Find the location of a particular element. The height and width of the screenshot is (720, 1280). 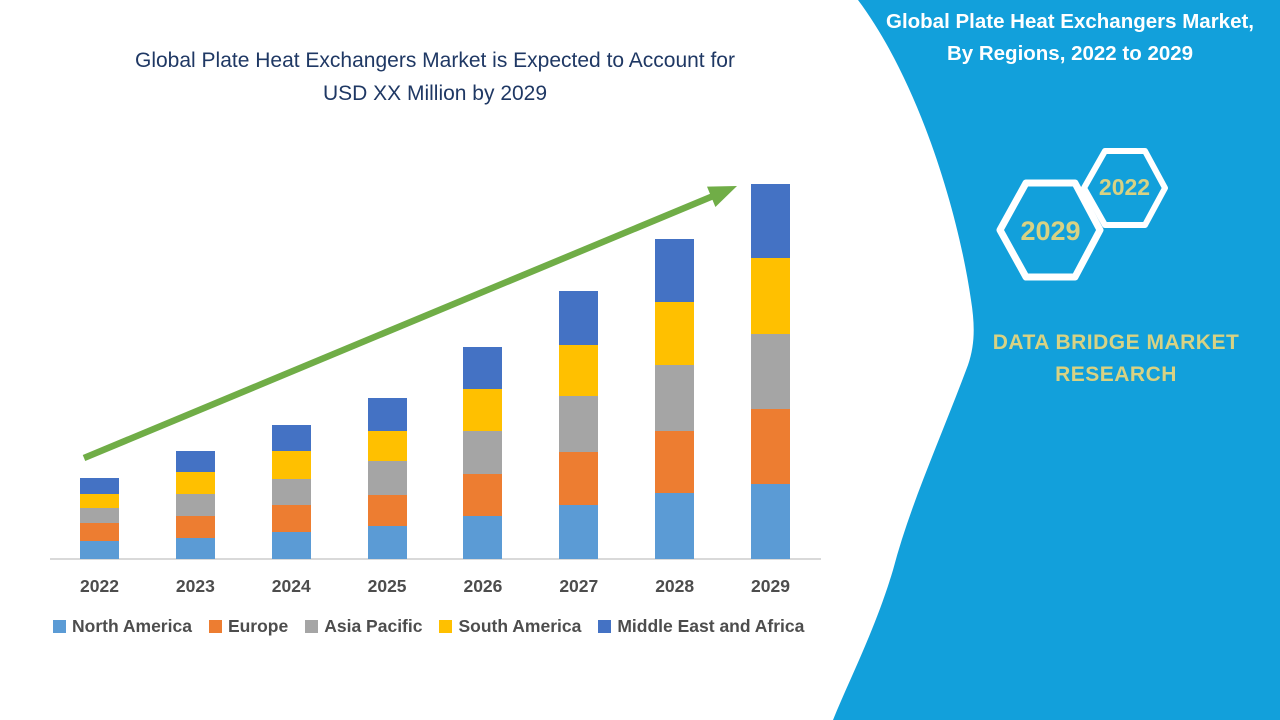

x-axis-label-2022: 2022 is located at coordinates (99, 586).